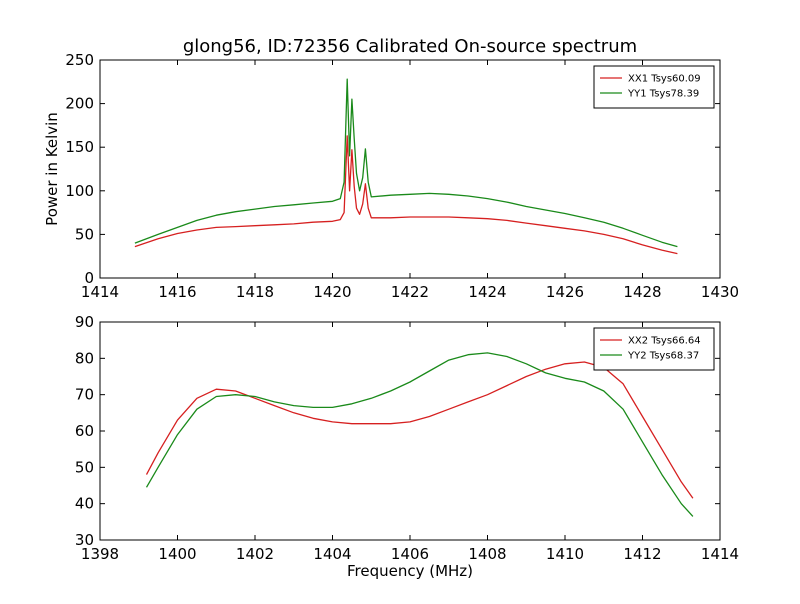  What do you see at coordinates (100, 292) in the screenshot?
I see `top-chart-xtick-label: 1414` at bounding box center [100, 292].